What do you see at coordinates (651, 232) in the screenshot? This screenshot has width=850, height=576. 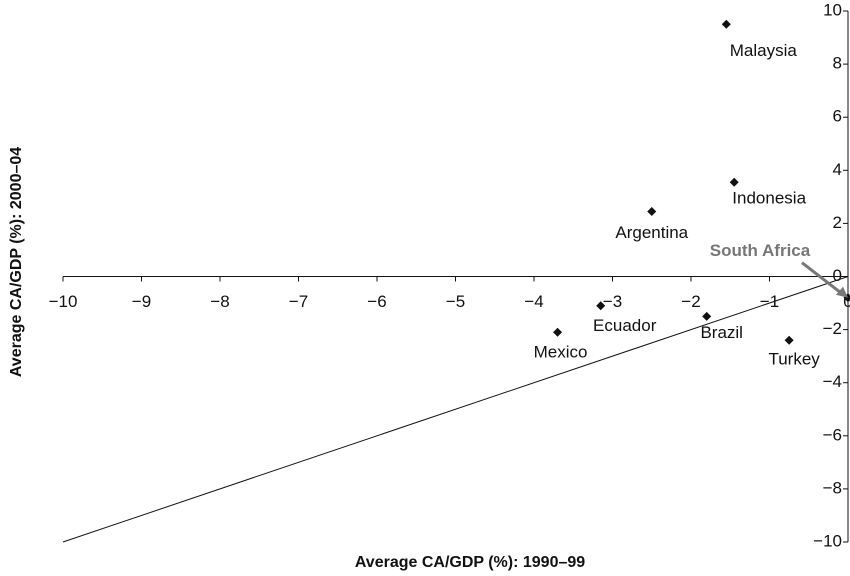 I see `point-label: Argentina` at bounding box center [651, 232].